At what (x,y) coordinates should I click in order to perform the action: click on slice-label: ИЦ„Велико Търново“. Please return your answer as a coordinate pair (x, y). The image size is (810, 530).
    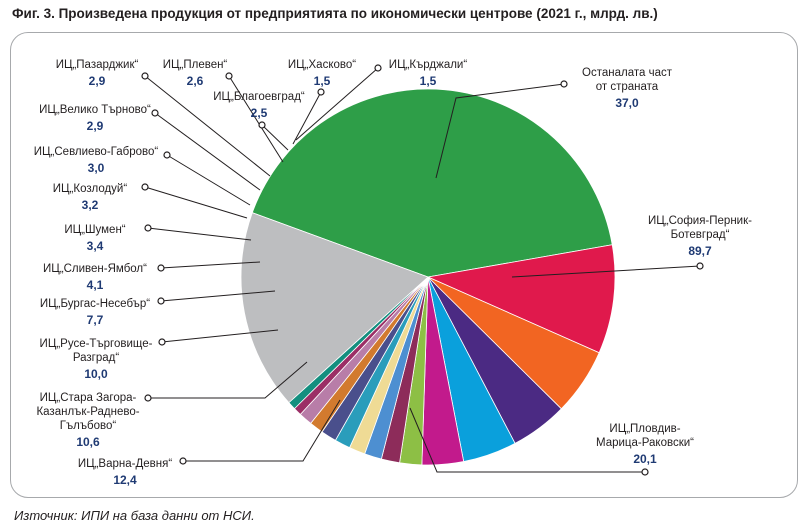
    Looking at the image, I should click on (95, 110).